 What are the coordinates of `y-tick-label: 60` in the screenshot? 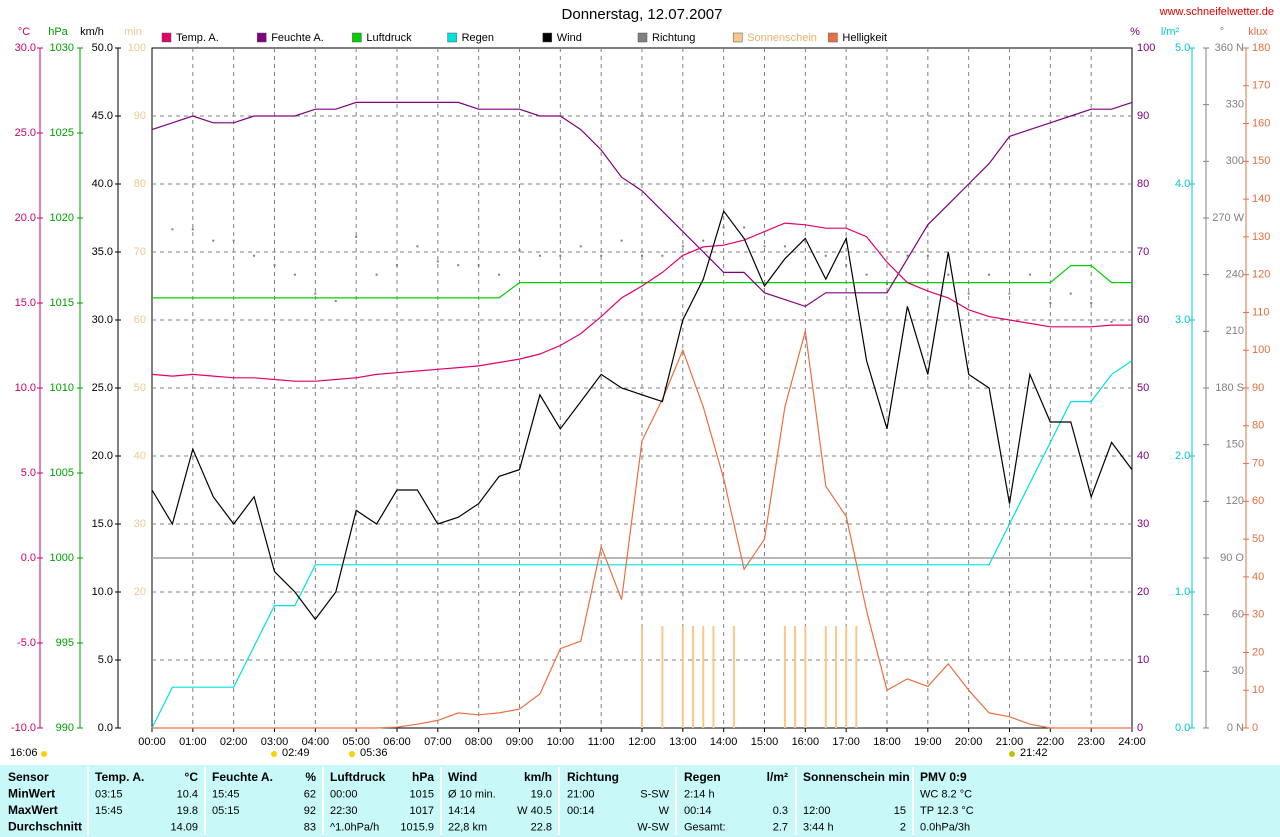 It's located at (140, 320).